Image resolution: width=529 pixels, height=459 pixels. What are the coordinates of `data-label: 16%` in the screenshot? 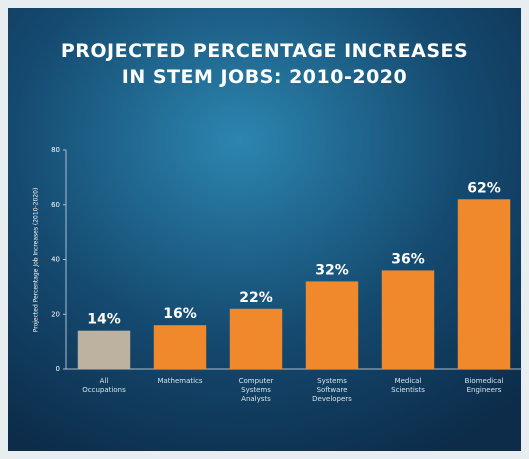 It's located at (180, 314).